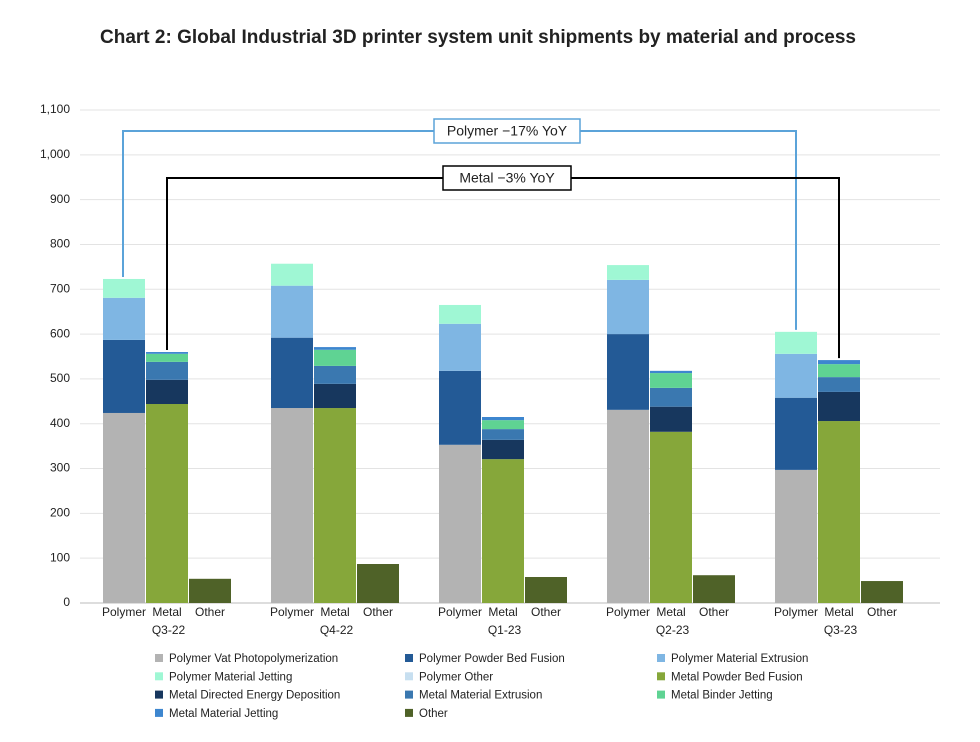  I want to click on annotation-text: Metal −3% YoY, so click(507, 178).